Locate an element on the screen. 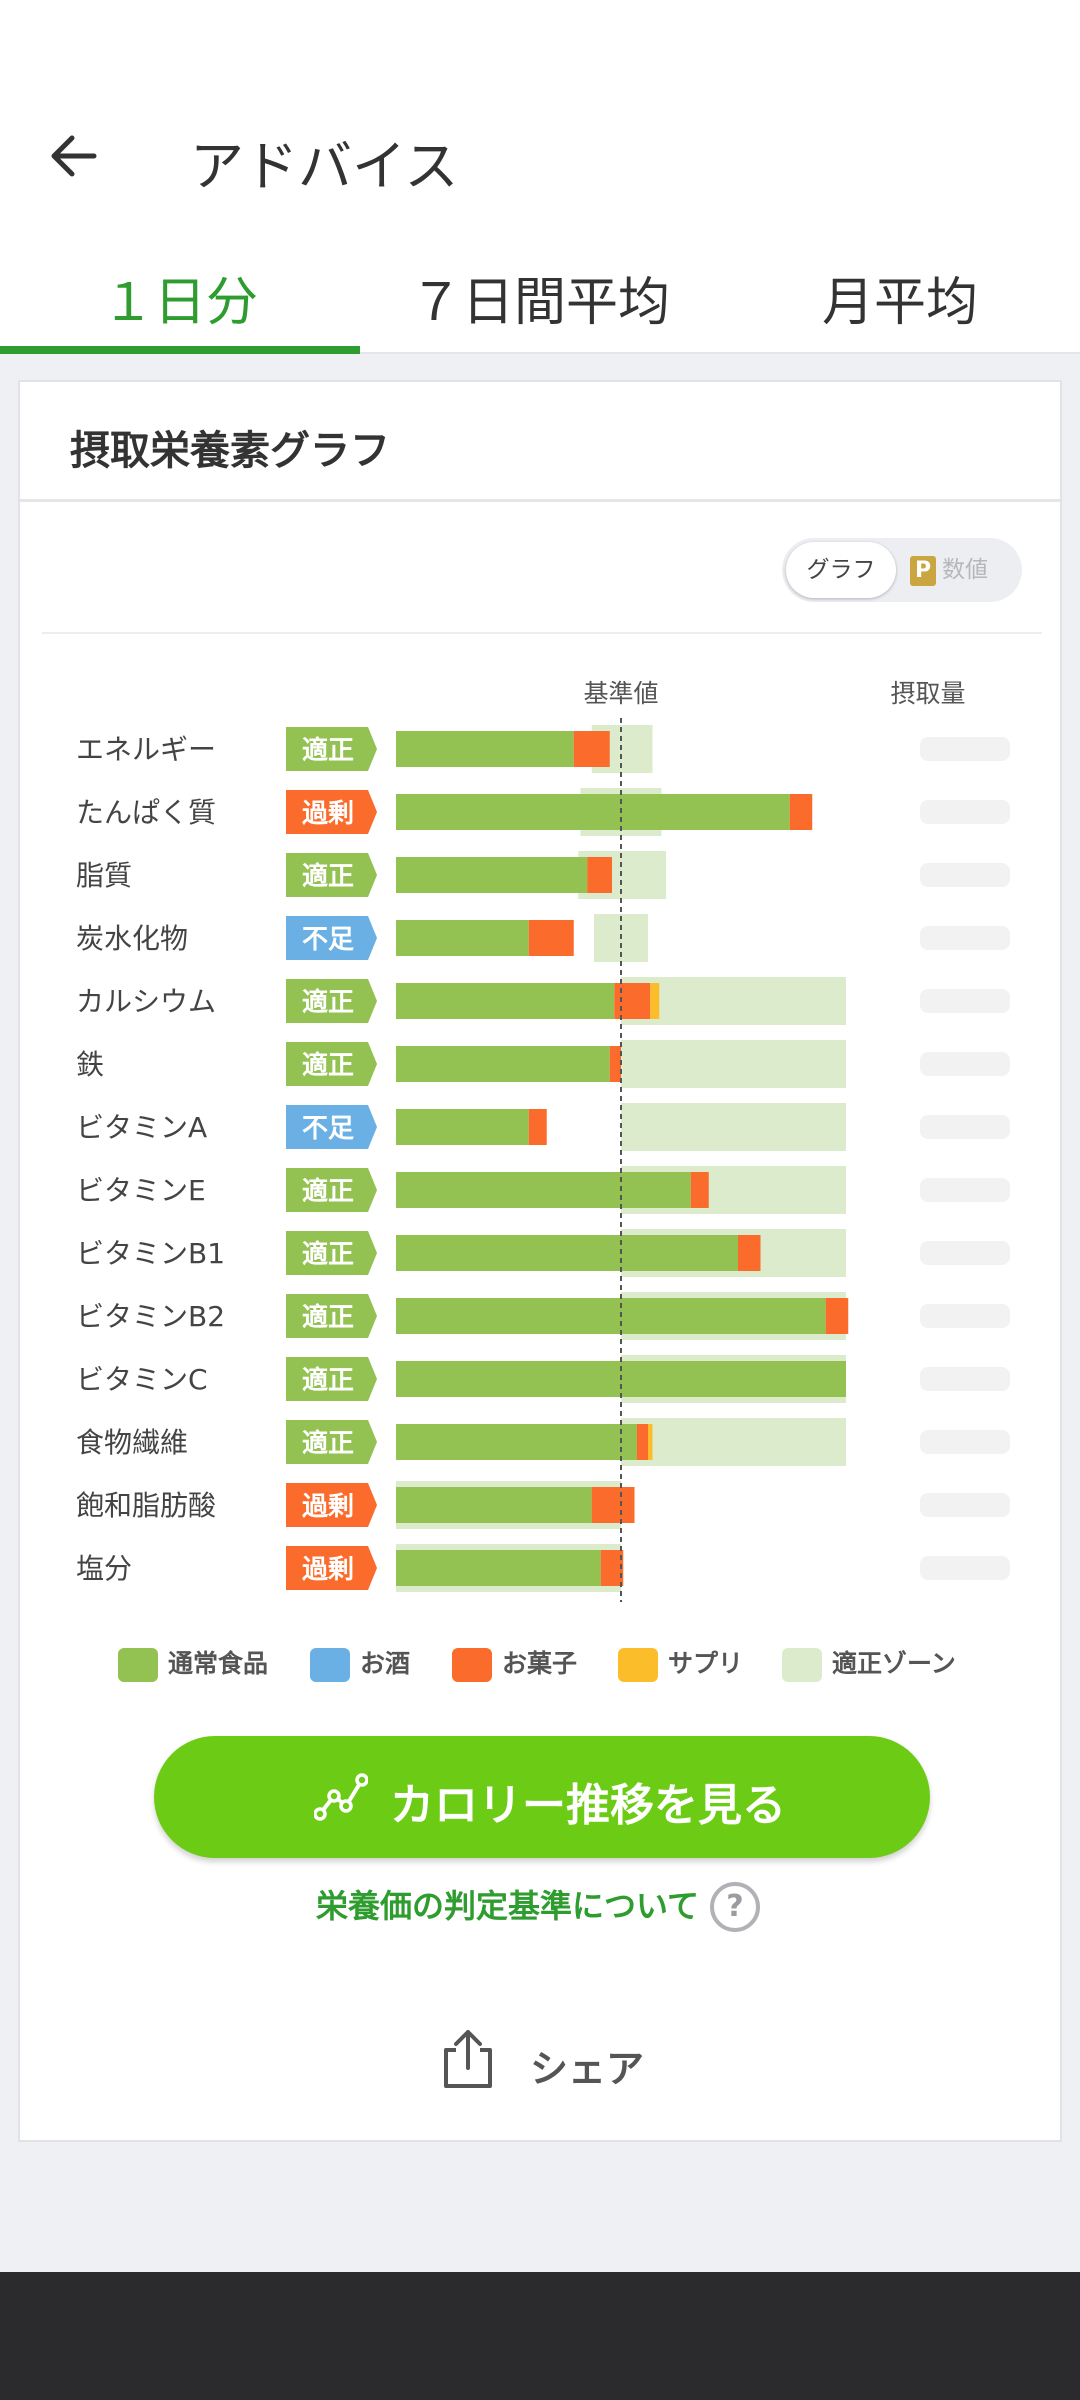  chart-legend: 通常食品 お酒 お菓子 サプリ 適正ゾーン is located at coordinates (548, 1666).